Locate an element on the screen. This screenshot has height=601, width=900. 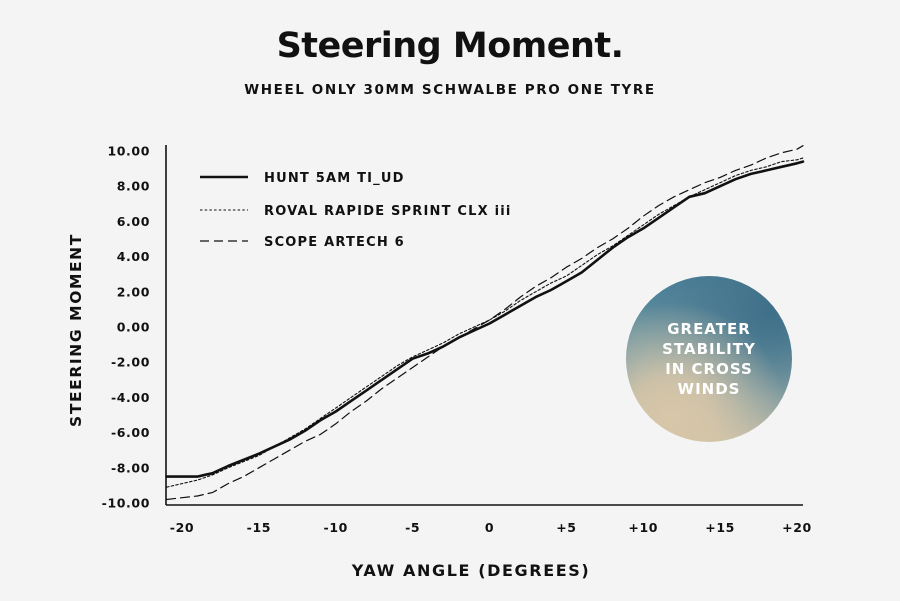
x-tick-label: -15 is located at coordinates (259, 527).